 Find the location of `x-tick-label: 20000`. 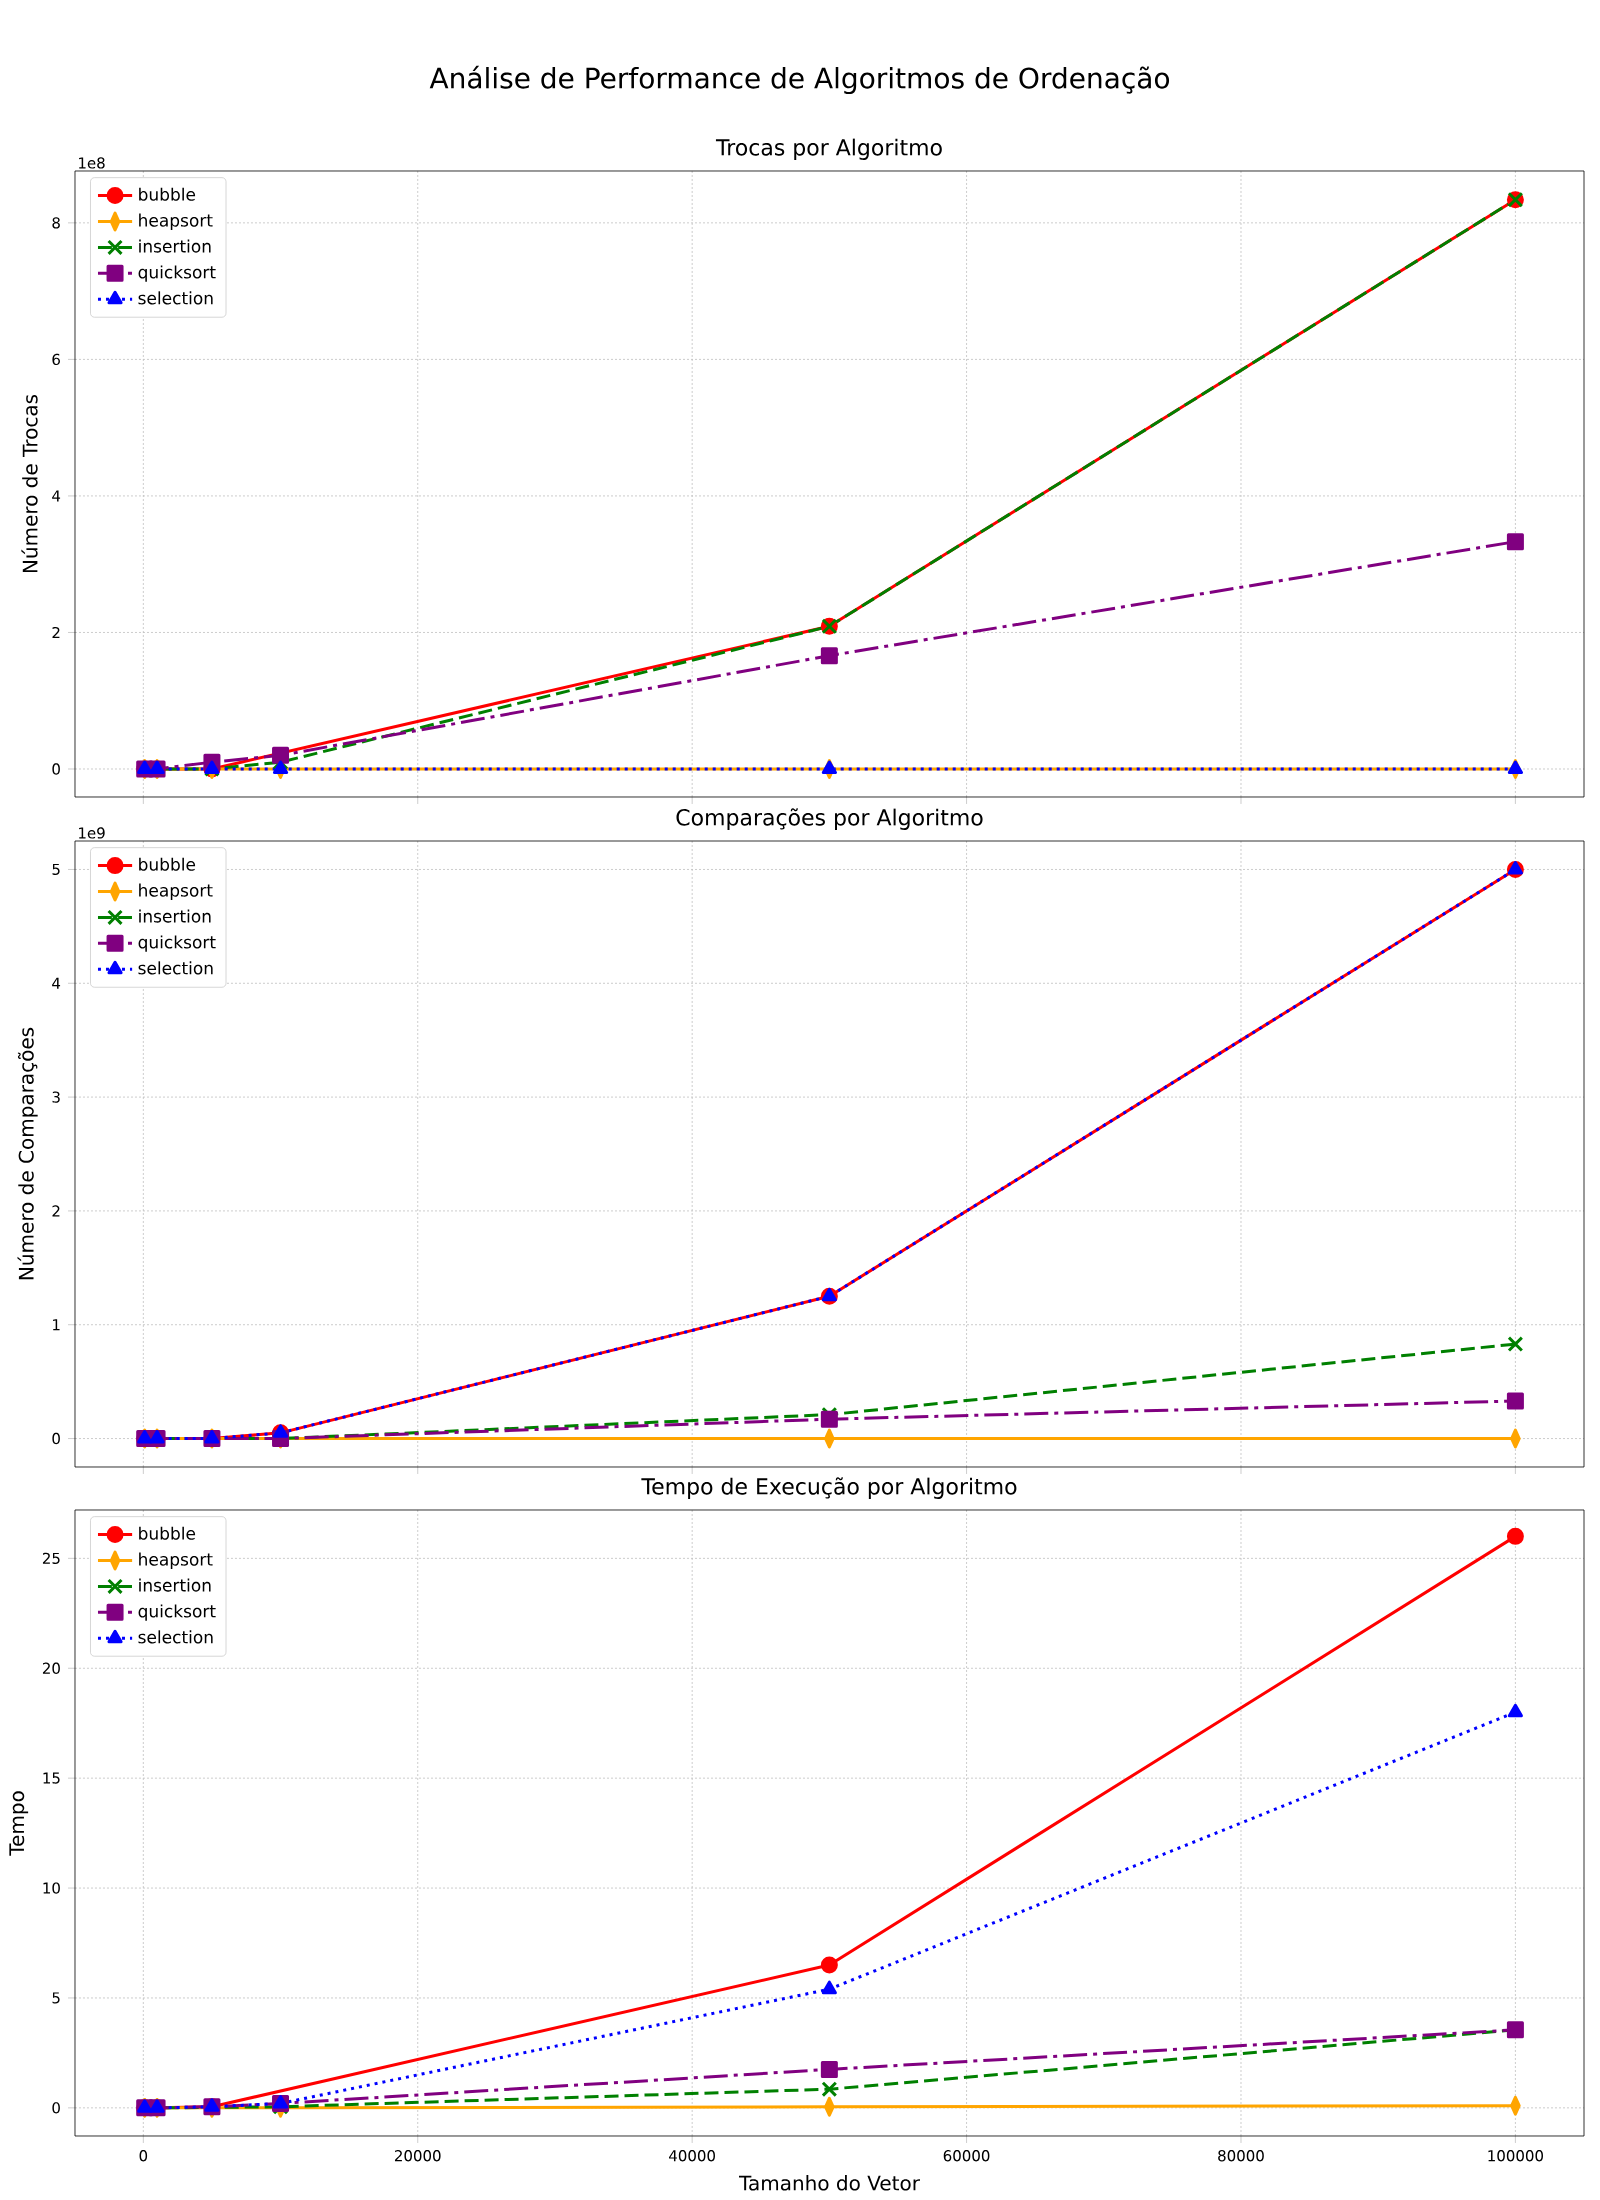

x-tick-label: 20000 is located at coordinates (417, 2156).